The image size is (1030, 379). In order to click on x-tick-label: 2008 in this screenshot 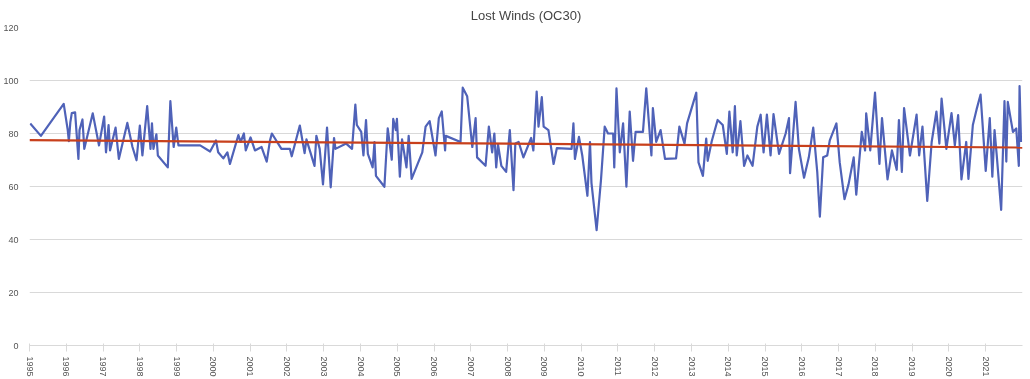, I will do `click(507, 366)`.